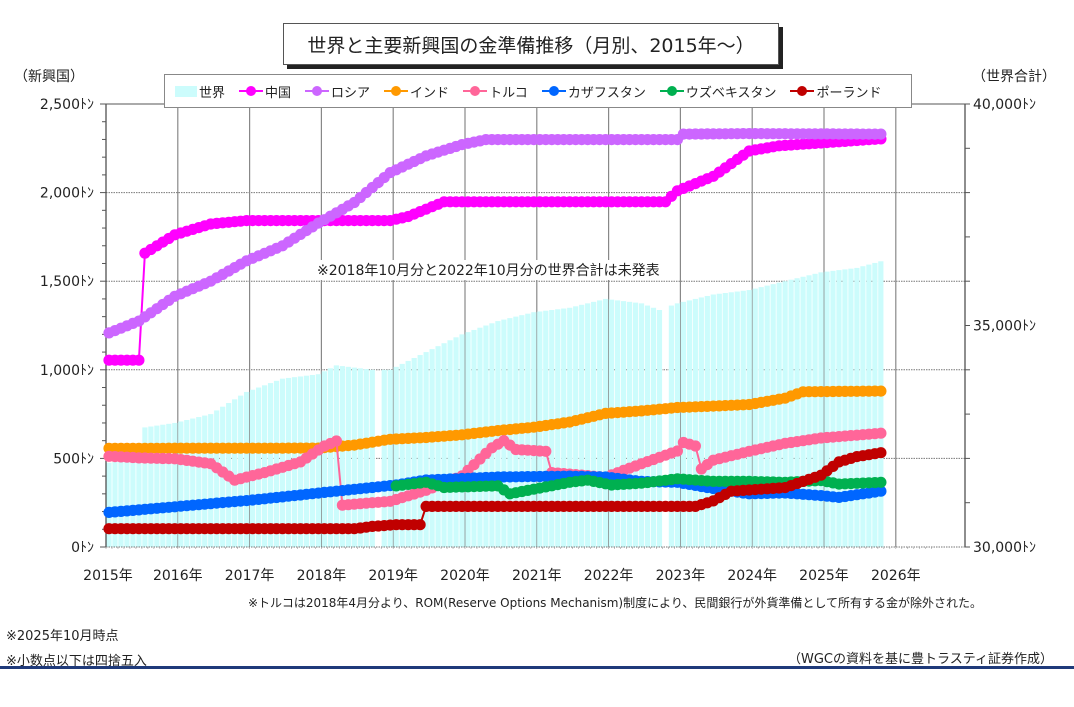 This screenshot has width=1074, height=707. I want to click on legend-marker-turkey, so click(475, 91).